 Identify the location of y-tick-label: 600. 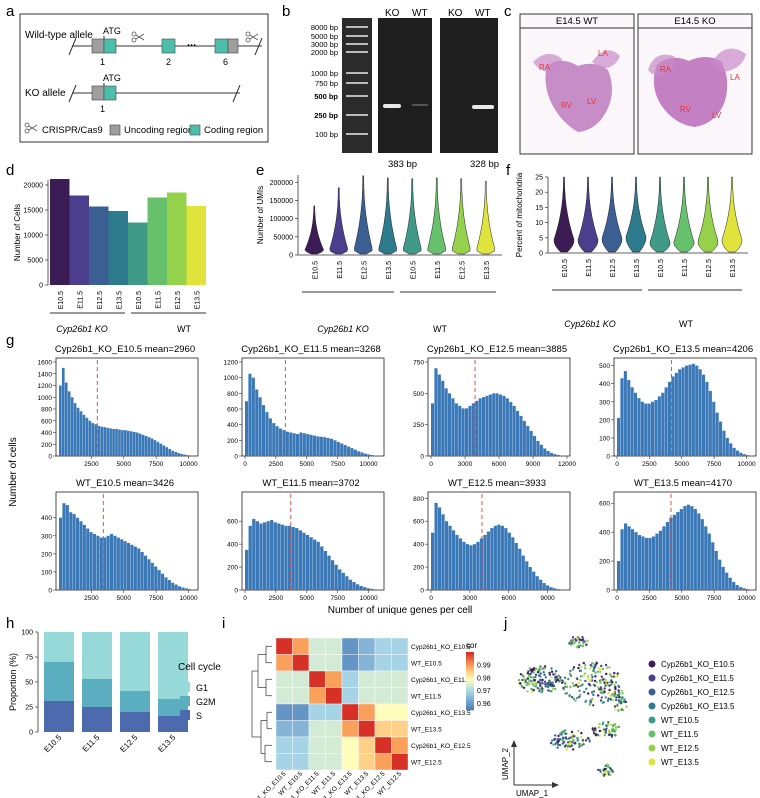
(232, 522).